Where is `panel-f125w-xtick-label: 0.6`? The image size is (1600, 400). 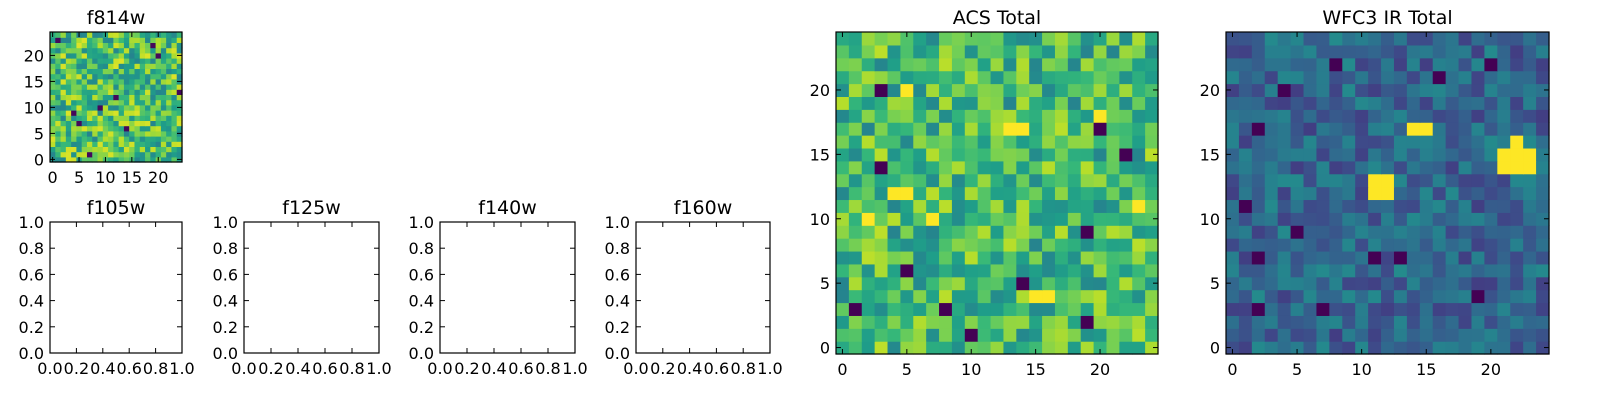 panel-f125w-xtick-label: 0.6 is located at coordinates (324, 368).